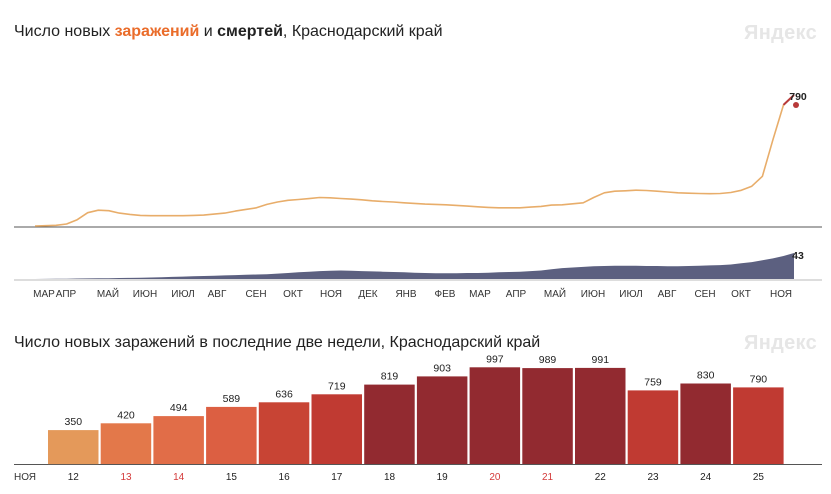 This screenshot has height=494, width=831. Describe the element at coordinates (706, 477) in the screenshot. I see `bar-category-label: 24` at that location.